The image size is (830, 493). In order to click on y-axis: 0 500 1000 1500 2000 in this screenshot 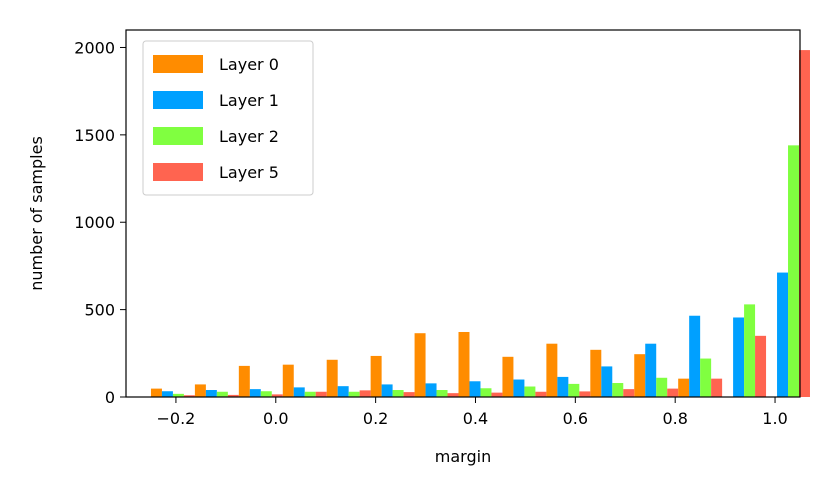, I will do `click(100, 222)`.